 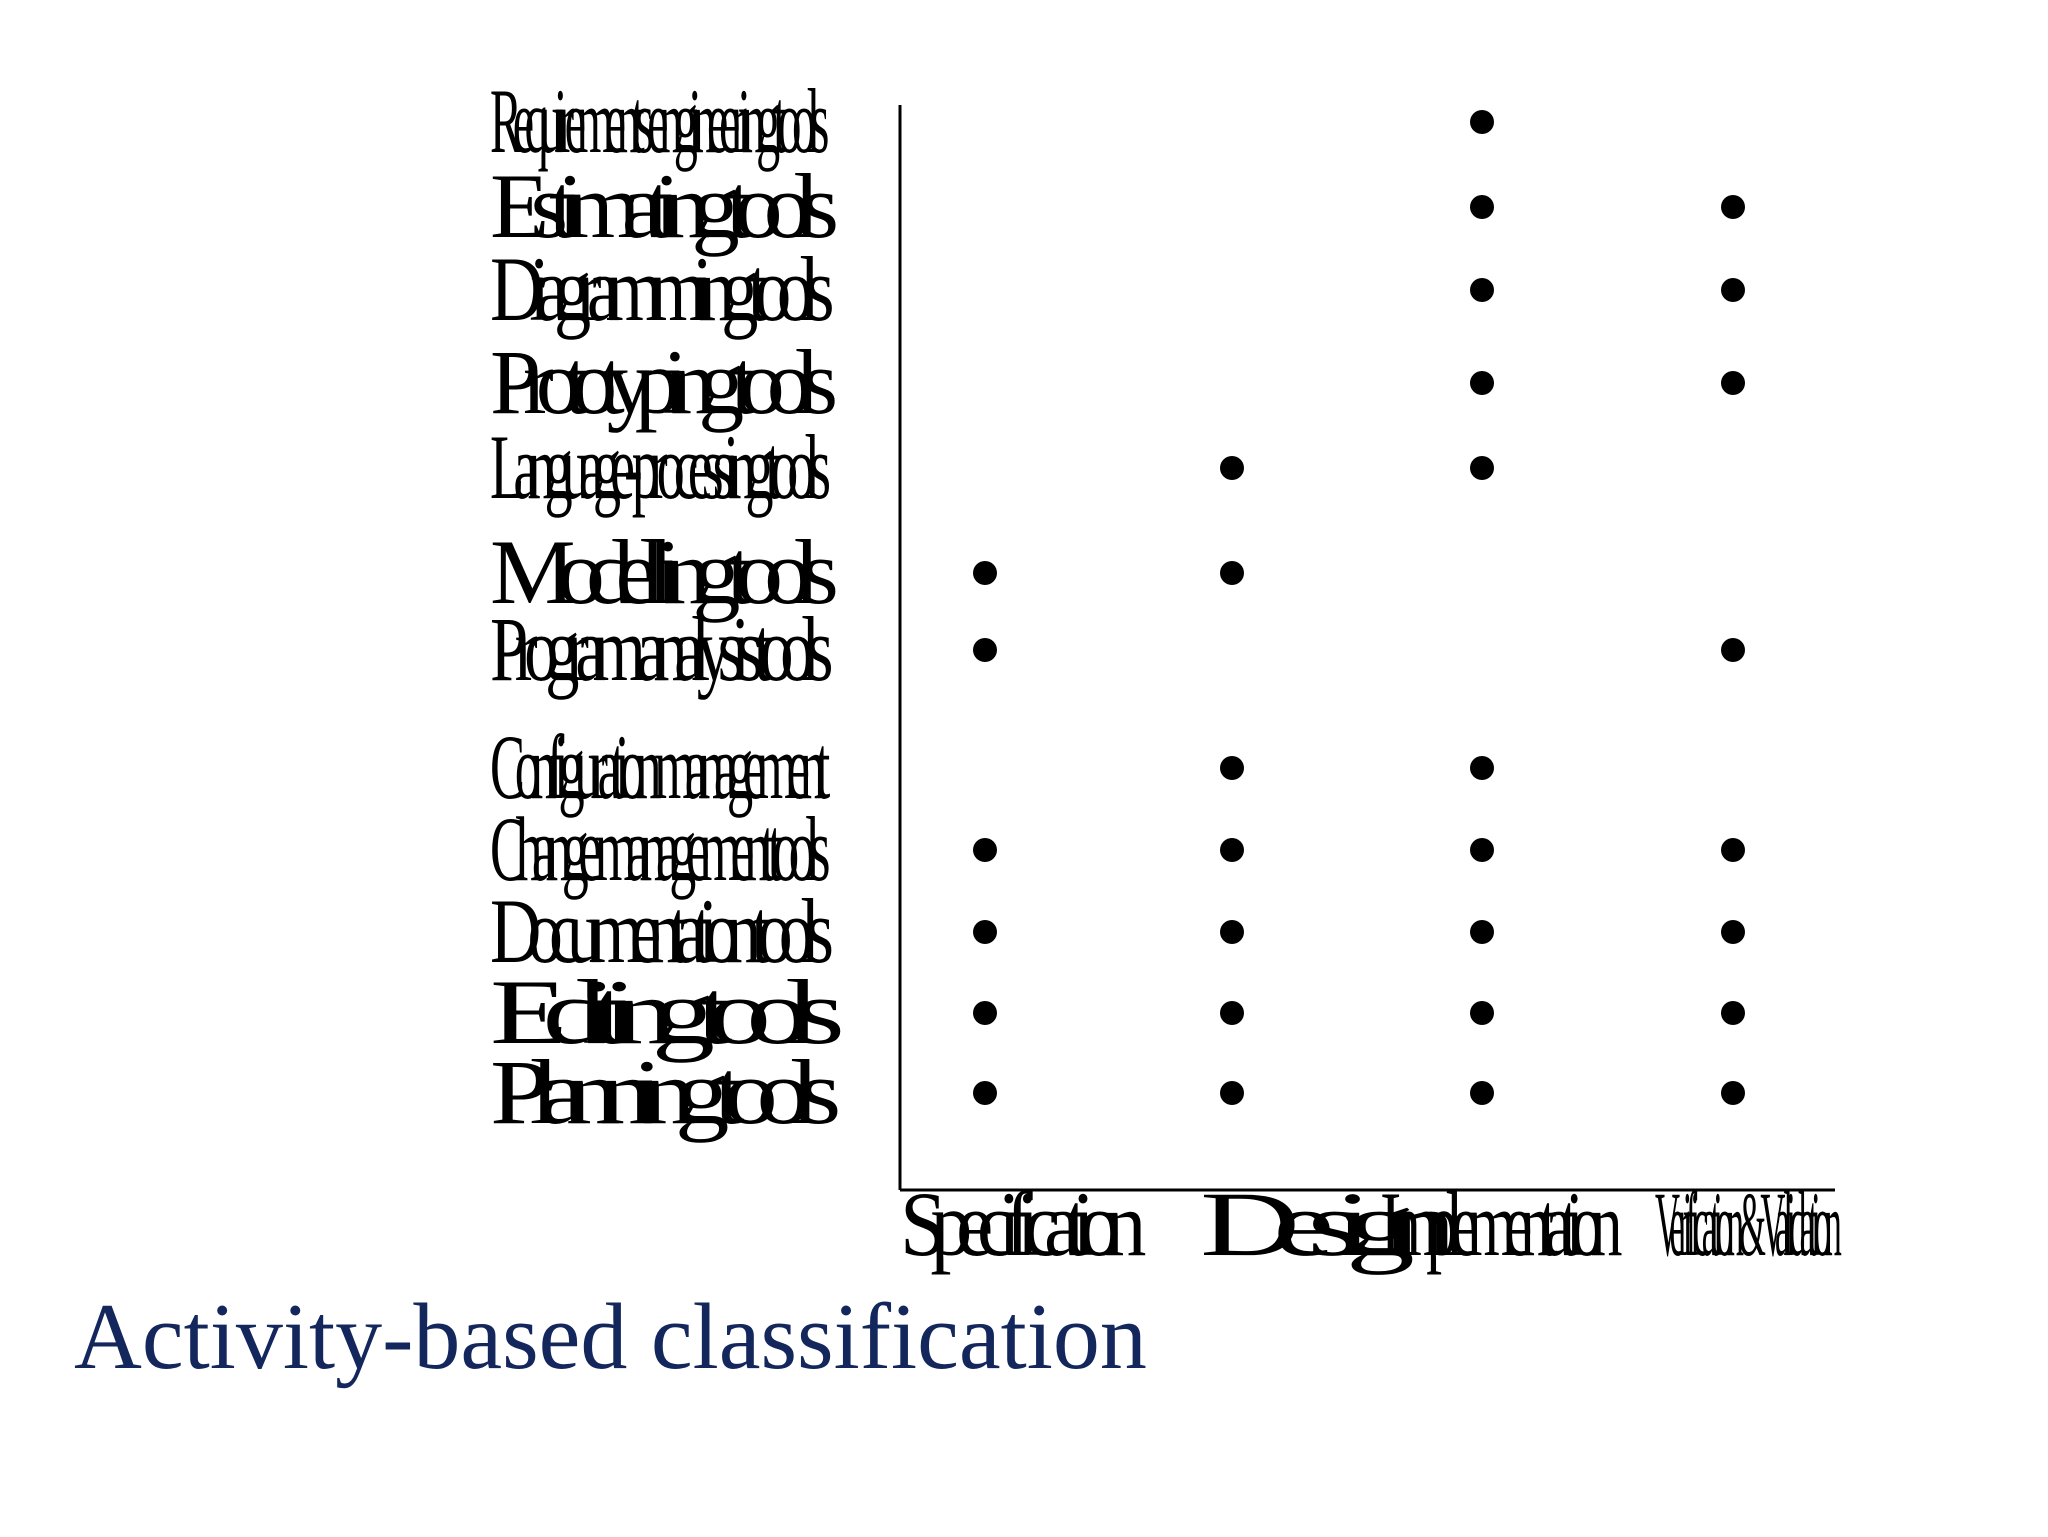 What do you see at coordinates (610, 1337) in the screenshot?
I see `slide-caption: Activity-based classification` at bounding box center [610, 1337].